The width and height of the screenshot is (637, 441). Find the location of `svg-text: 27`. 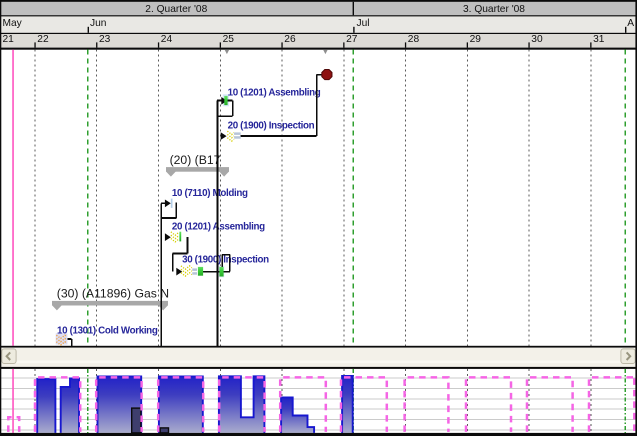

svg-text: 27 is located at coordinates (352, 39).